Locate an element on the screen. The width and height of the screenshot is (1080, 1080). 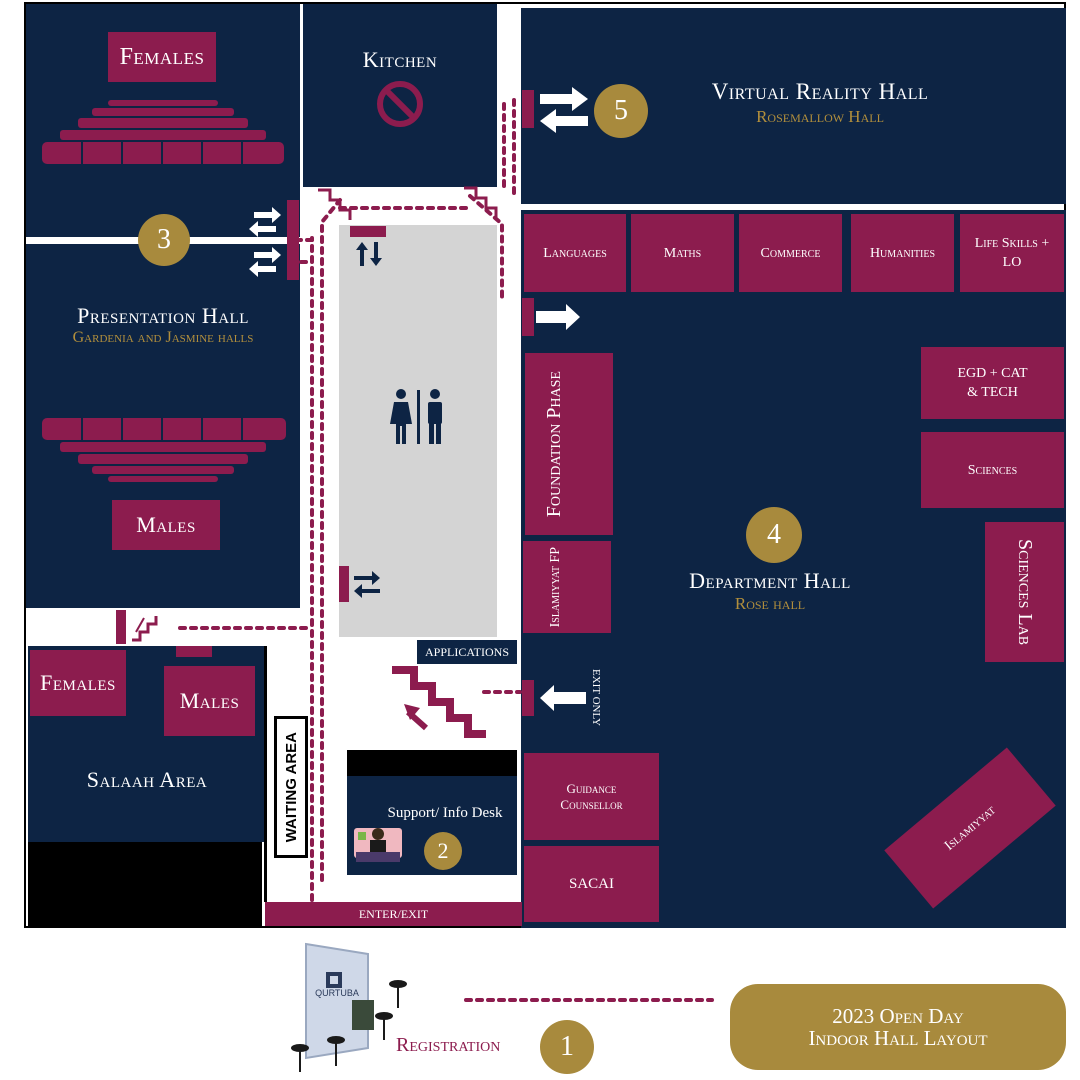
seating-top is located at coordinates (163, 132).